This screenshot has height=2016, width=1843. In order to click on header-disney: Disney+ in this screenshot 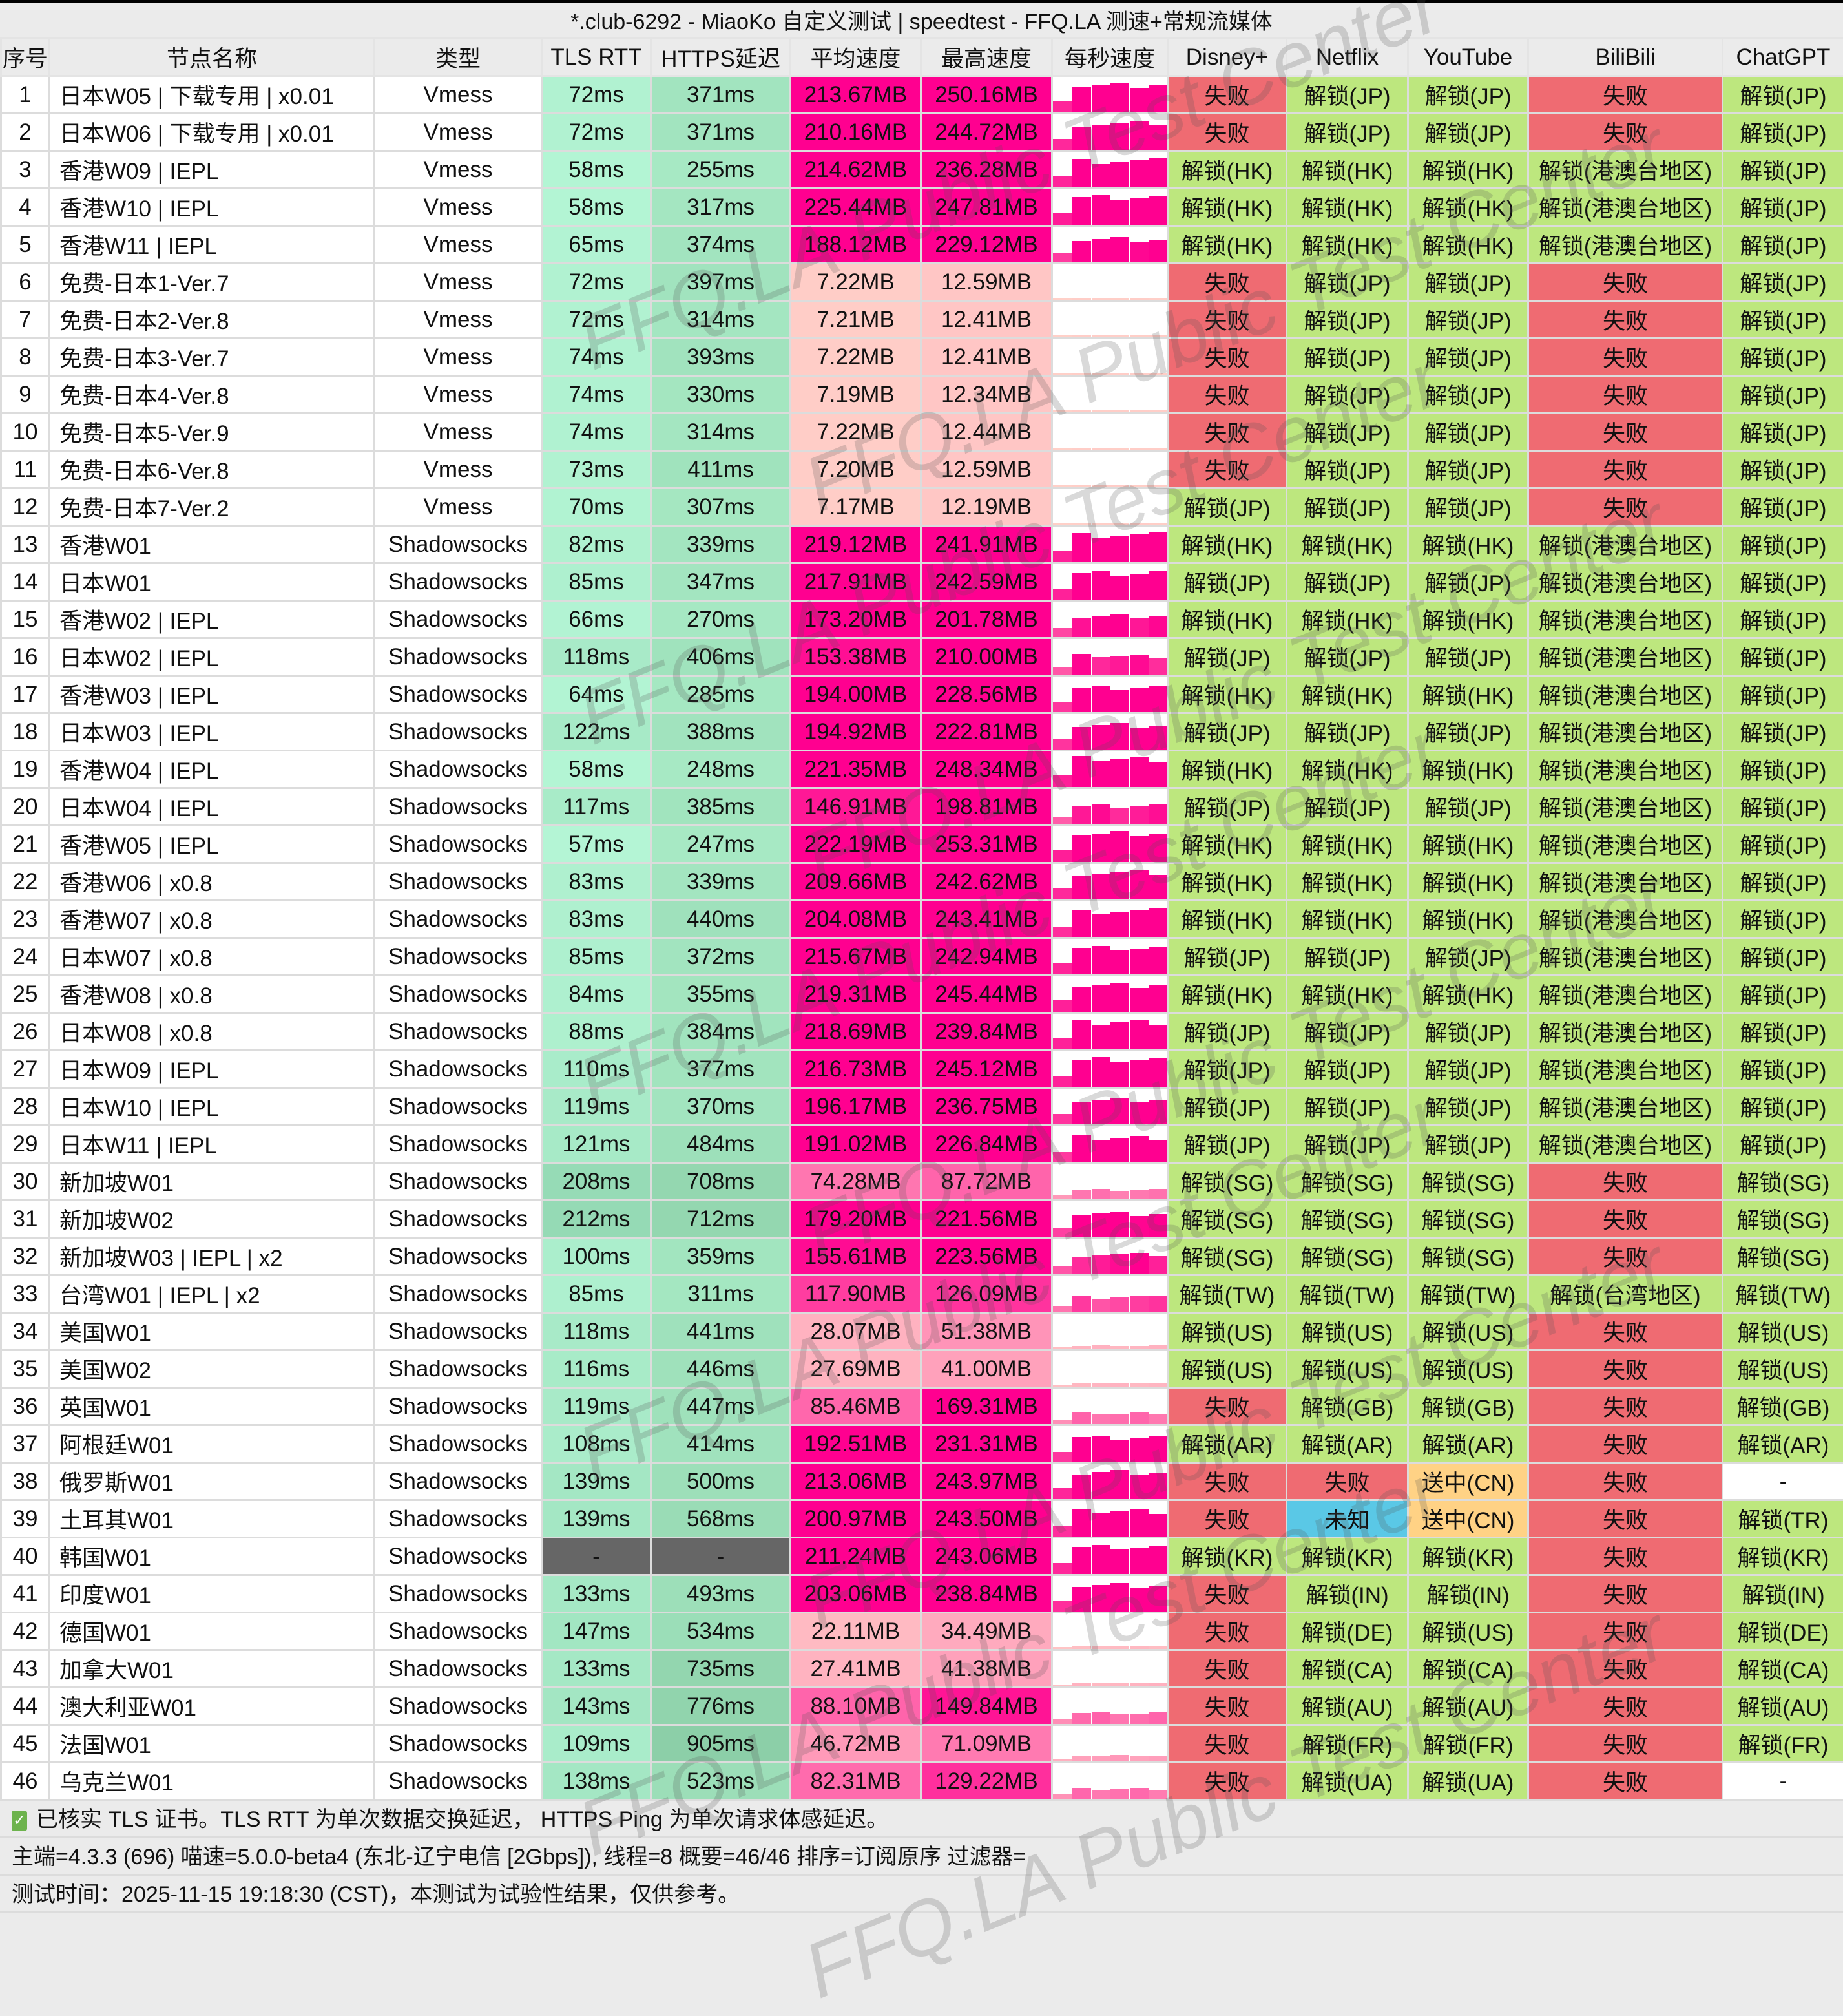, I will do `click(1227, 58)`.